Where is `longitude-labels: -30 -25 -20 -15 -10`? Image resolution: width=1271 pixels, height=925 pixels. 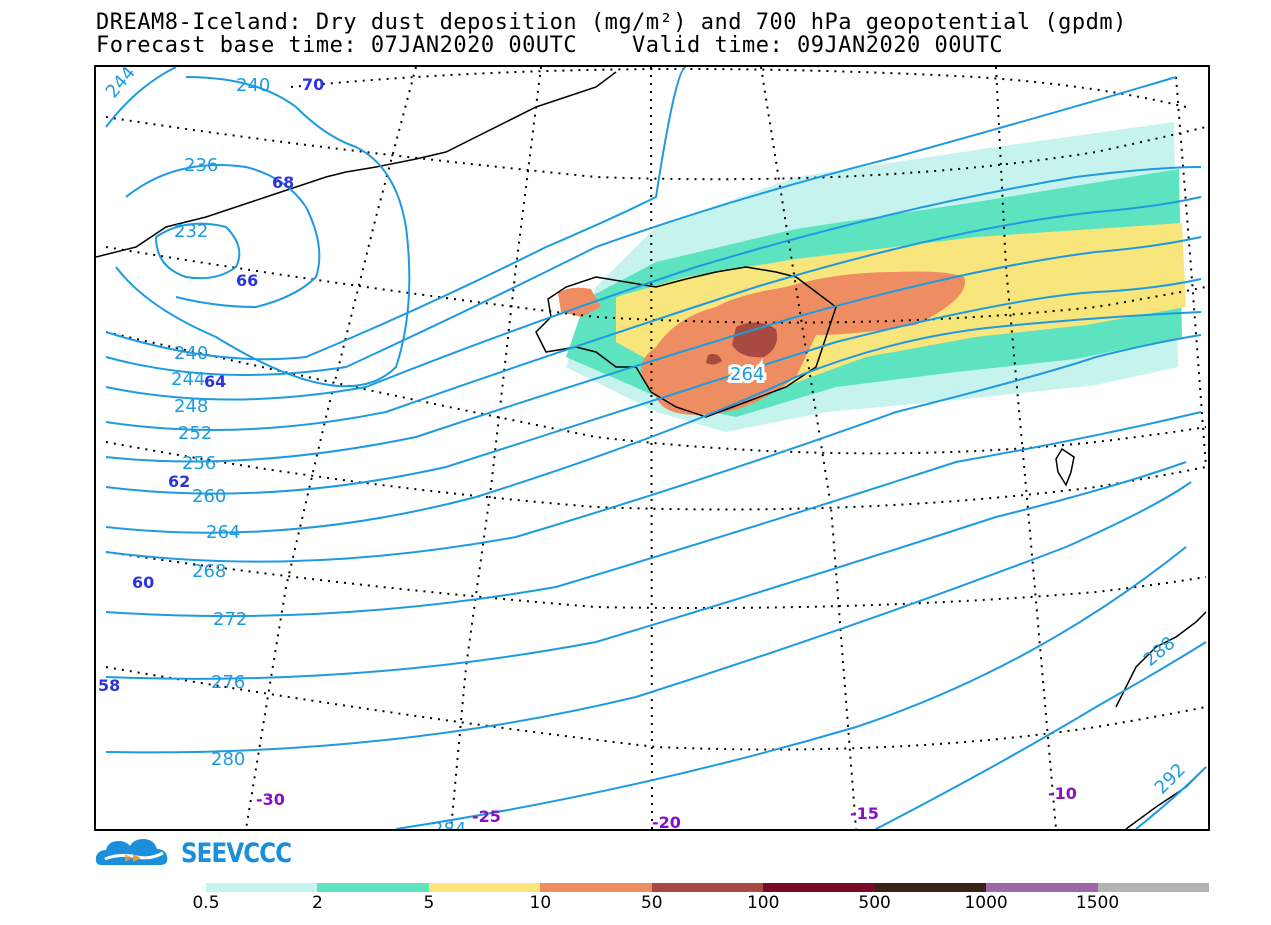 longitude-labels: -30 -25 -20 -15 -10 is located at coordinates (666, 806).